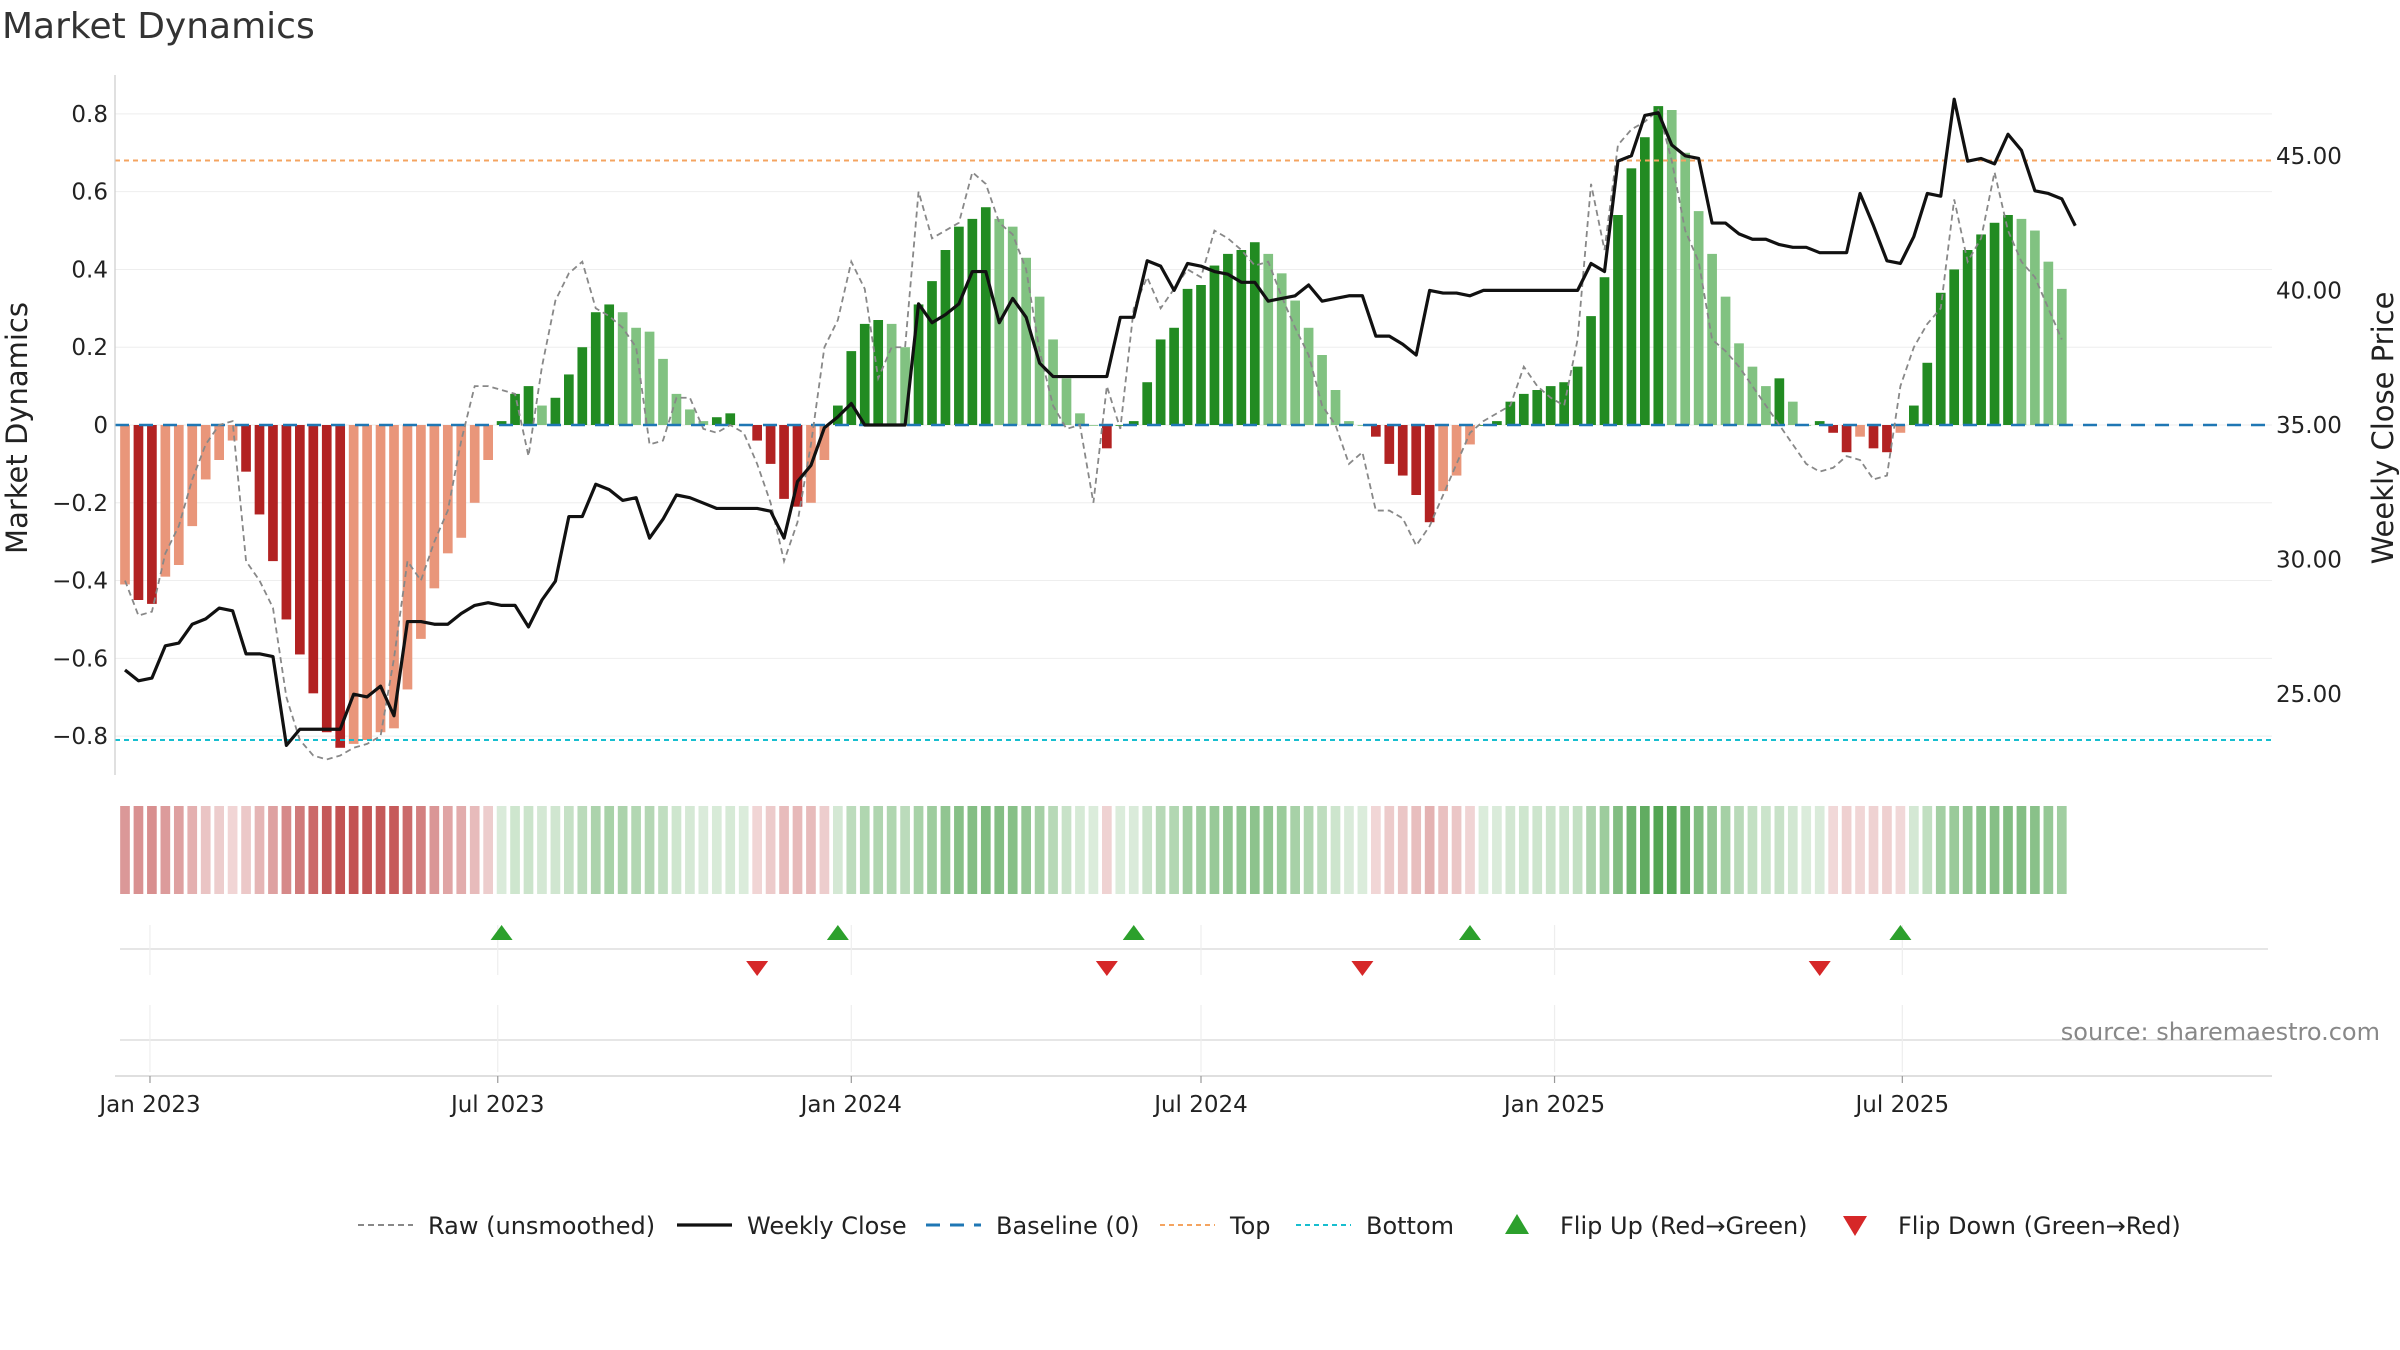  What do you see at coordinates (1855, 1226) in the screenshot?
I see `legend-swatch` at bounding box center [1855, 1226].